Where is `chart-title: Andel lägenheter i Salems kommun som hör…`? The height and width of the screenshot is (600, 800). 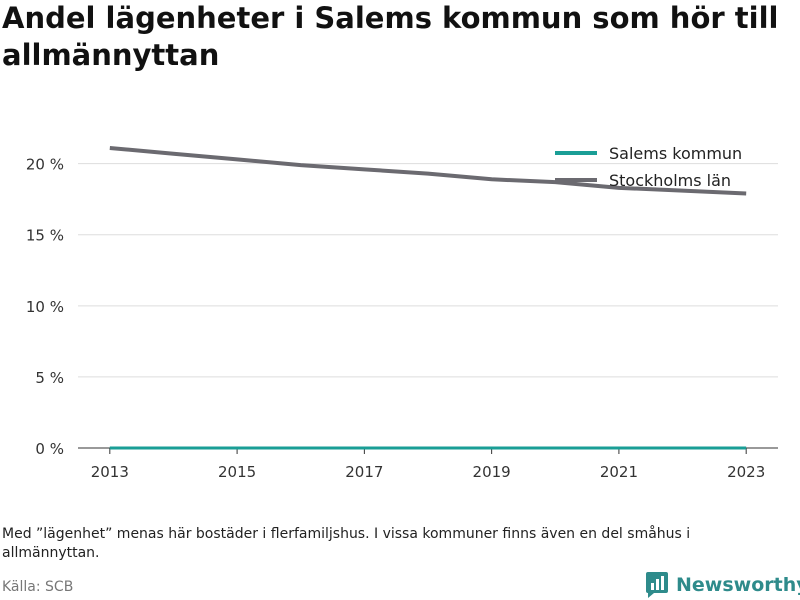
chart-title: Andel lägenheter i Salems kommun som hör… is located at coordinates (390, 36).